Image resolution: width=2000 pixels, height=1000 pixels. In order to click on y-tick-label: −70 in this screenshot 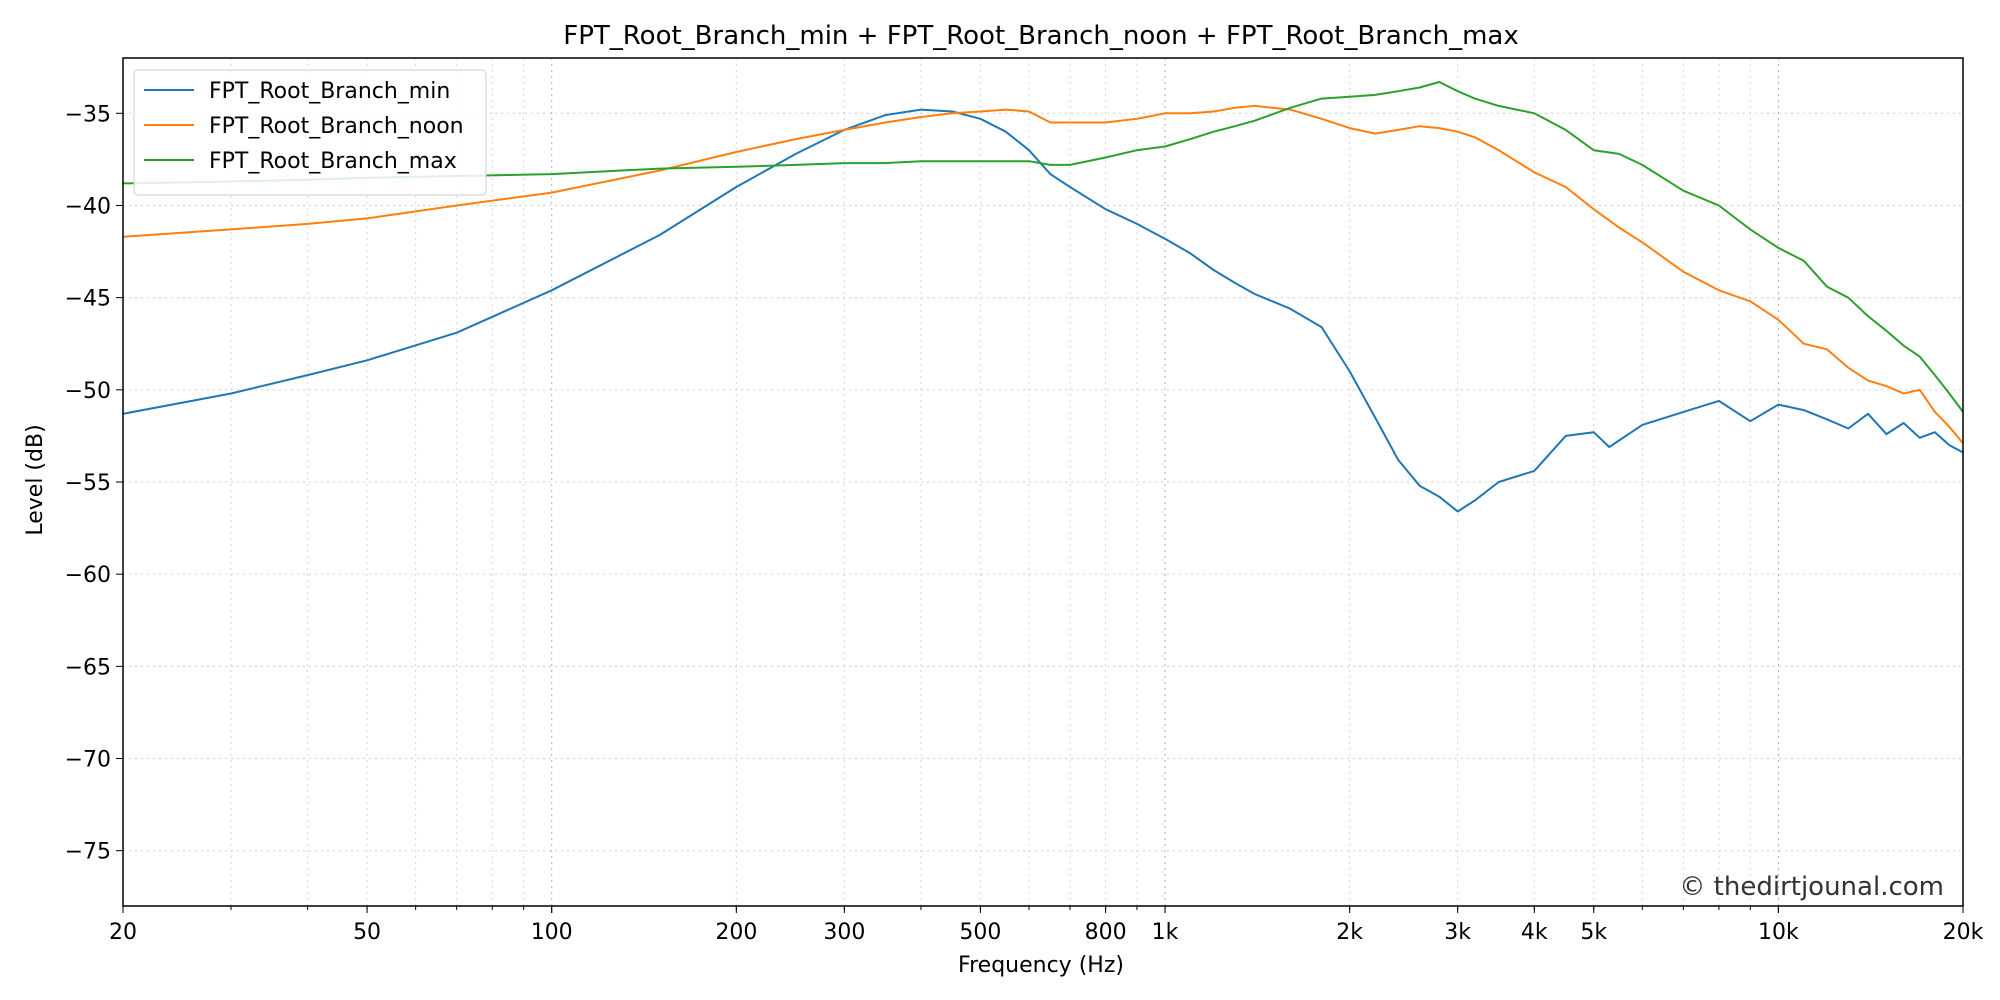, I will do `click(88, 760)`.